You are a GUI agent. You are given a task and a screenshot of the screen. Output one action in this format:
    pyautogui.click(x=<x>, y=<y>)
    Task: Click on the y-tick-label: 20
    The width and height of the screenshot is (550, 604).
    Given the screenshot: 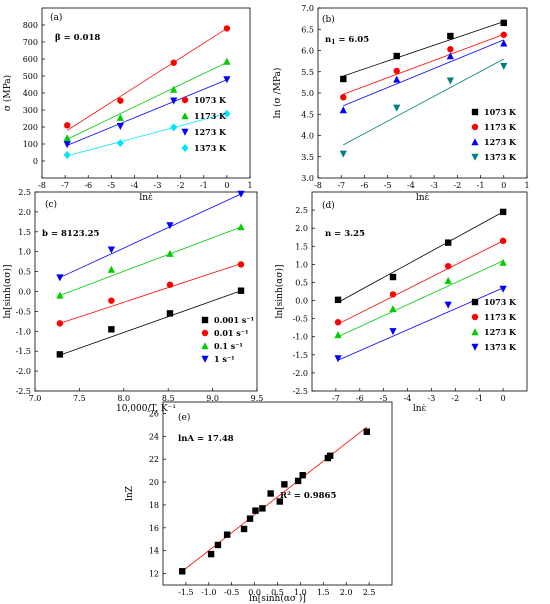 What is the action you would take?
    pyautogui.click(x=154, y=482)
    